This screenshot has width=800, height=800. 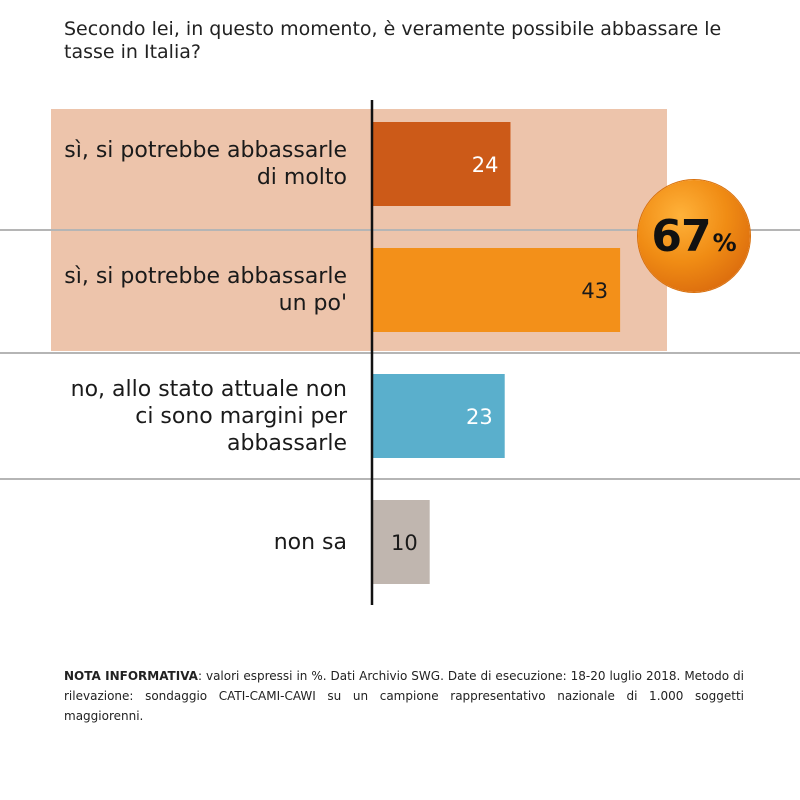 I want to click on total-badge-unit: %, so click(x=724, y=243).